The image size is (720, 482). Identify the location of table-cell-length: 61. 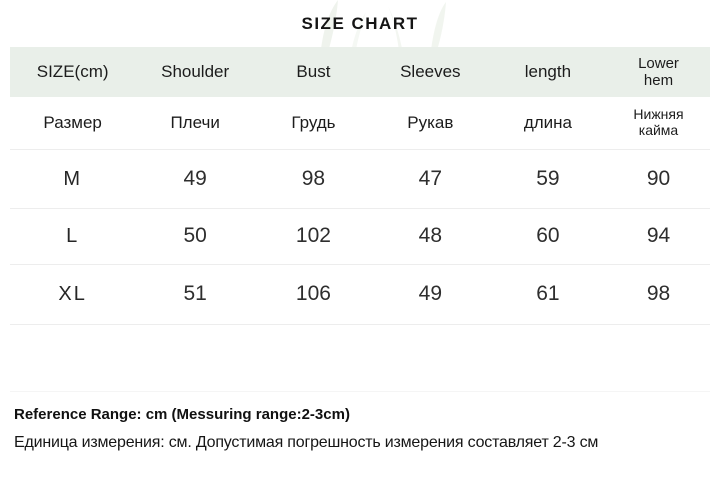
(548, 294).